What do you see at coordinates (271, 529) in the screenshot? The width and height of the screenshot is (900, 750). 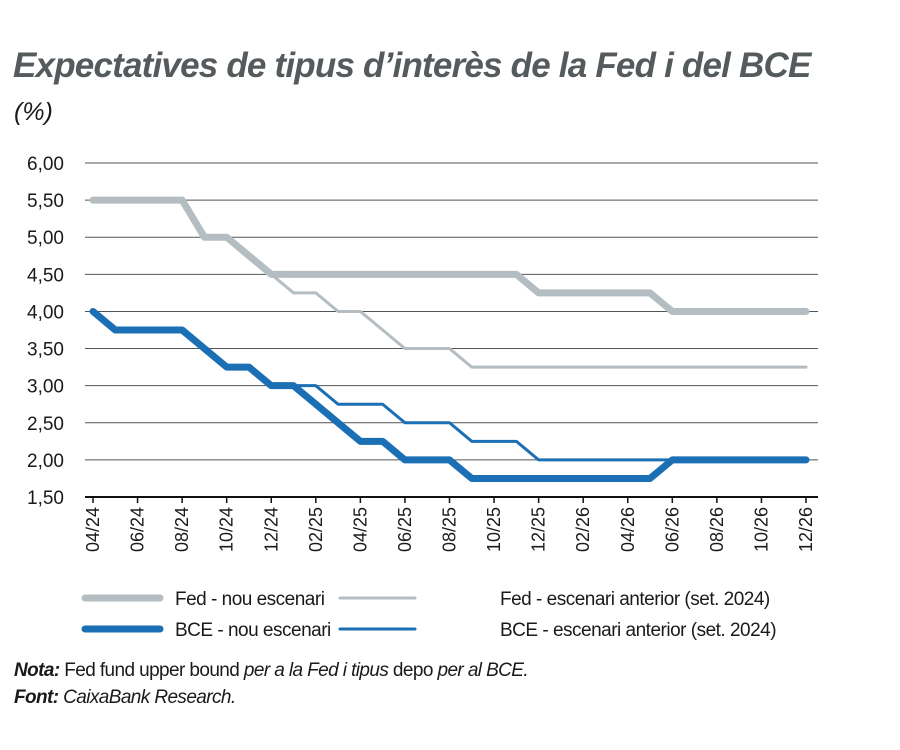 I see `x-tick-label: 12/24` at bounding box center [271, 529].